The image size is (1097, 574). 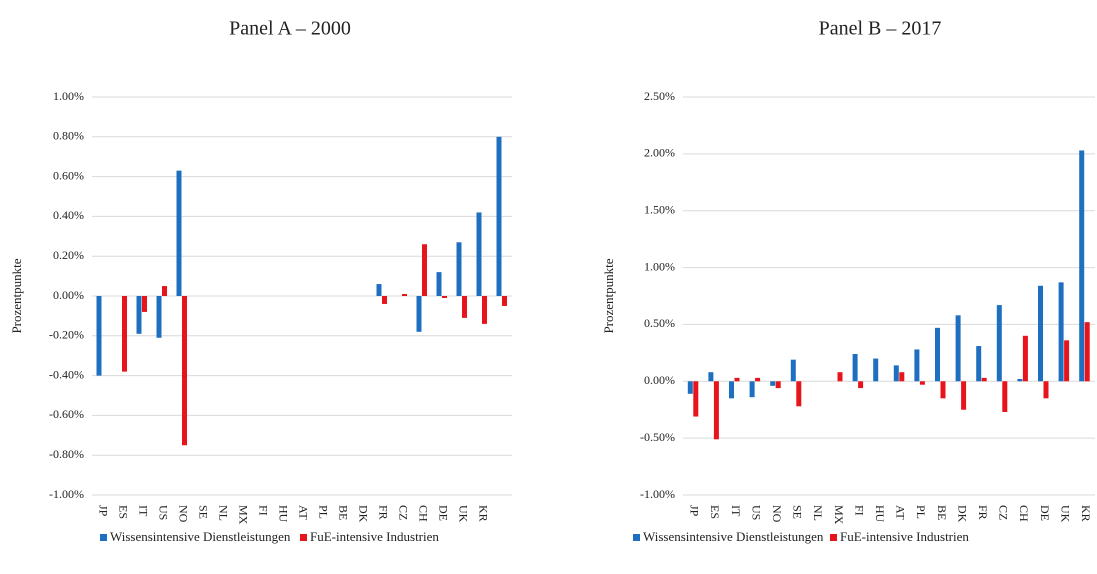 I want to click on x-tick-label: BE, so click(x=942, y=512).